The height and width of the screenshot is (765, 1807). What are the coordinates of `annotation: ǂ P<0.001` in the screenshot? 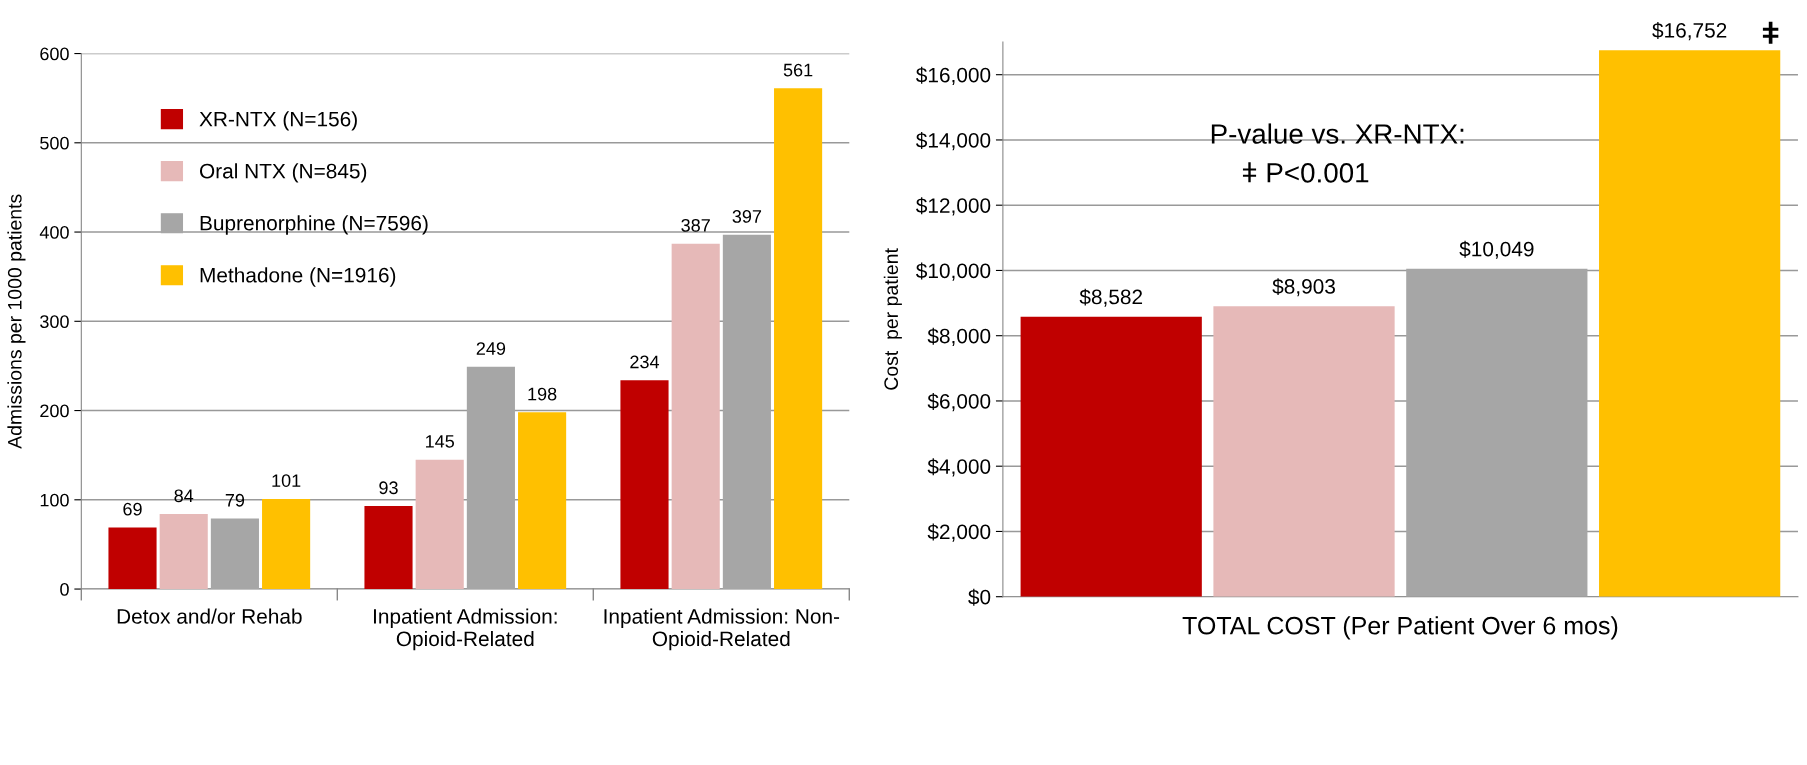 It's located at (1305, 172).